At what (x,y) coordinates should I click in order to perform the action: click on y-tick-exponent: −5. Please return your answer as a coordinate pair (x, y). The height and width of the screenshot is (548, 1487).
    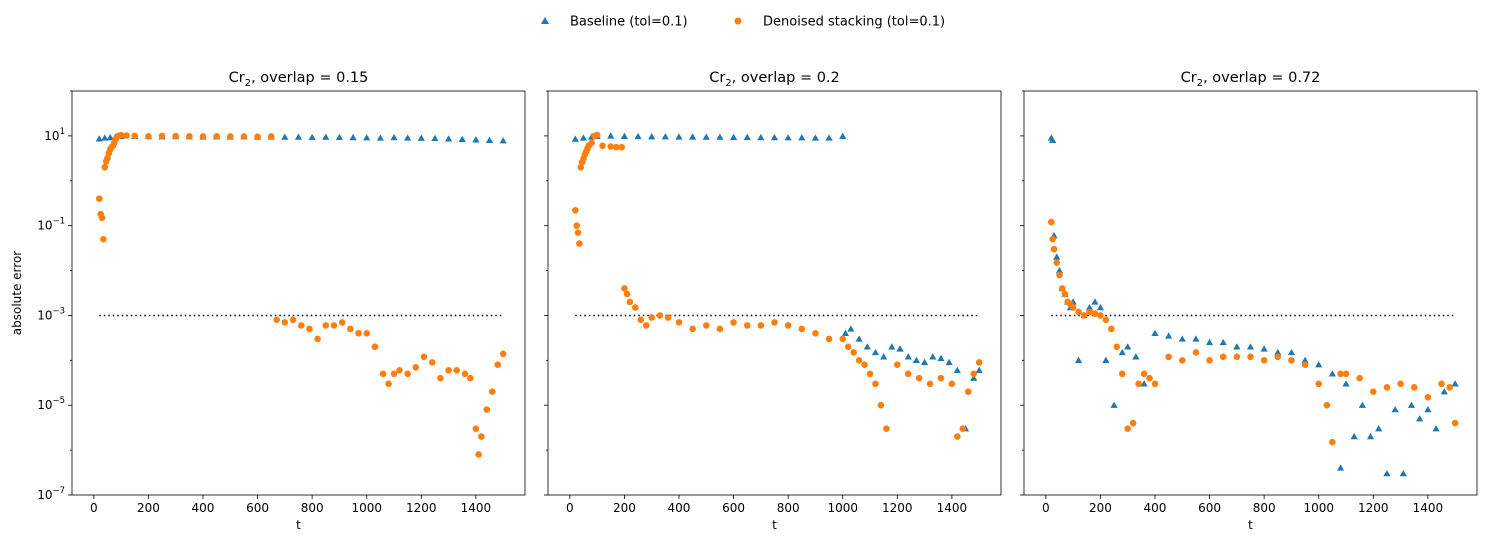
    Looking at the image, I should click on (58, 401).